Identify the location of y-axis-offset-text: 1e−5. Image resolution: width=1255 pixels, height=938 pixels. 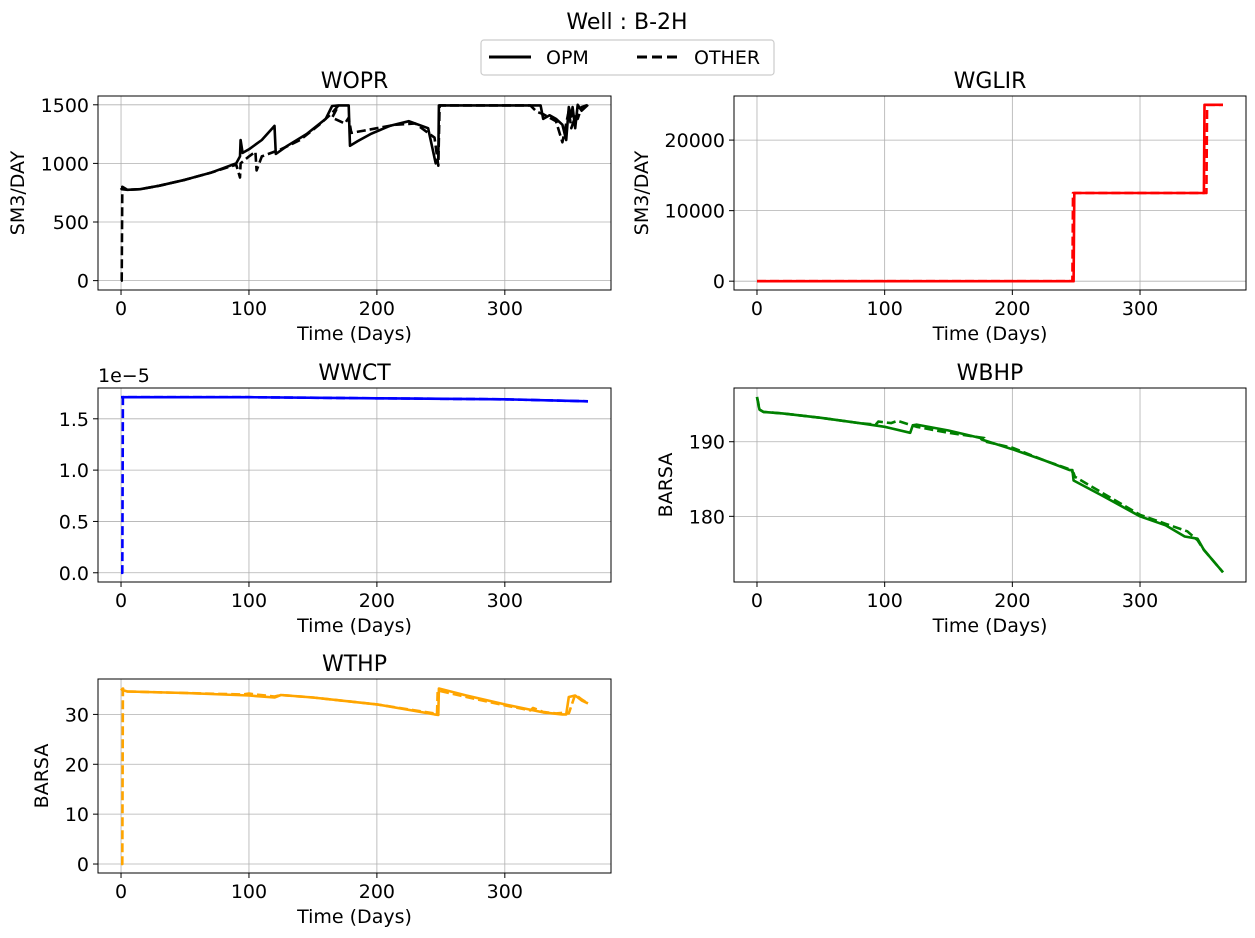
(124, 376).